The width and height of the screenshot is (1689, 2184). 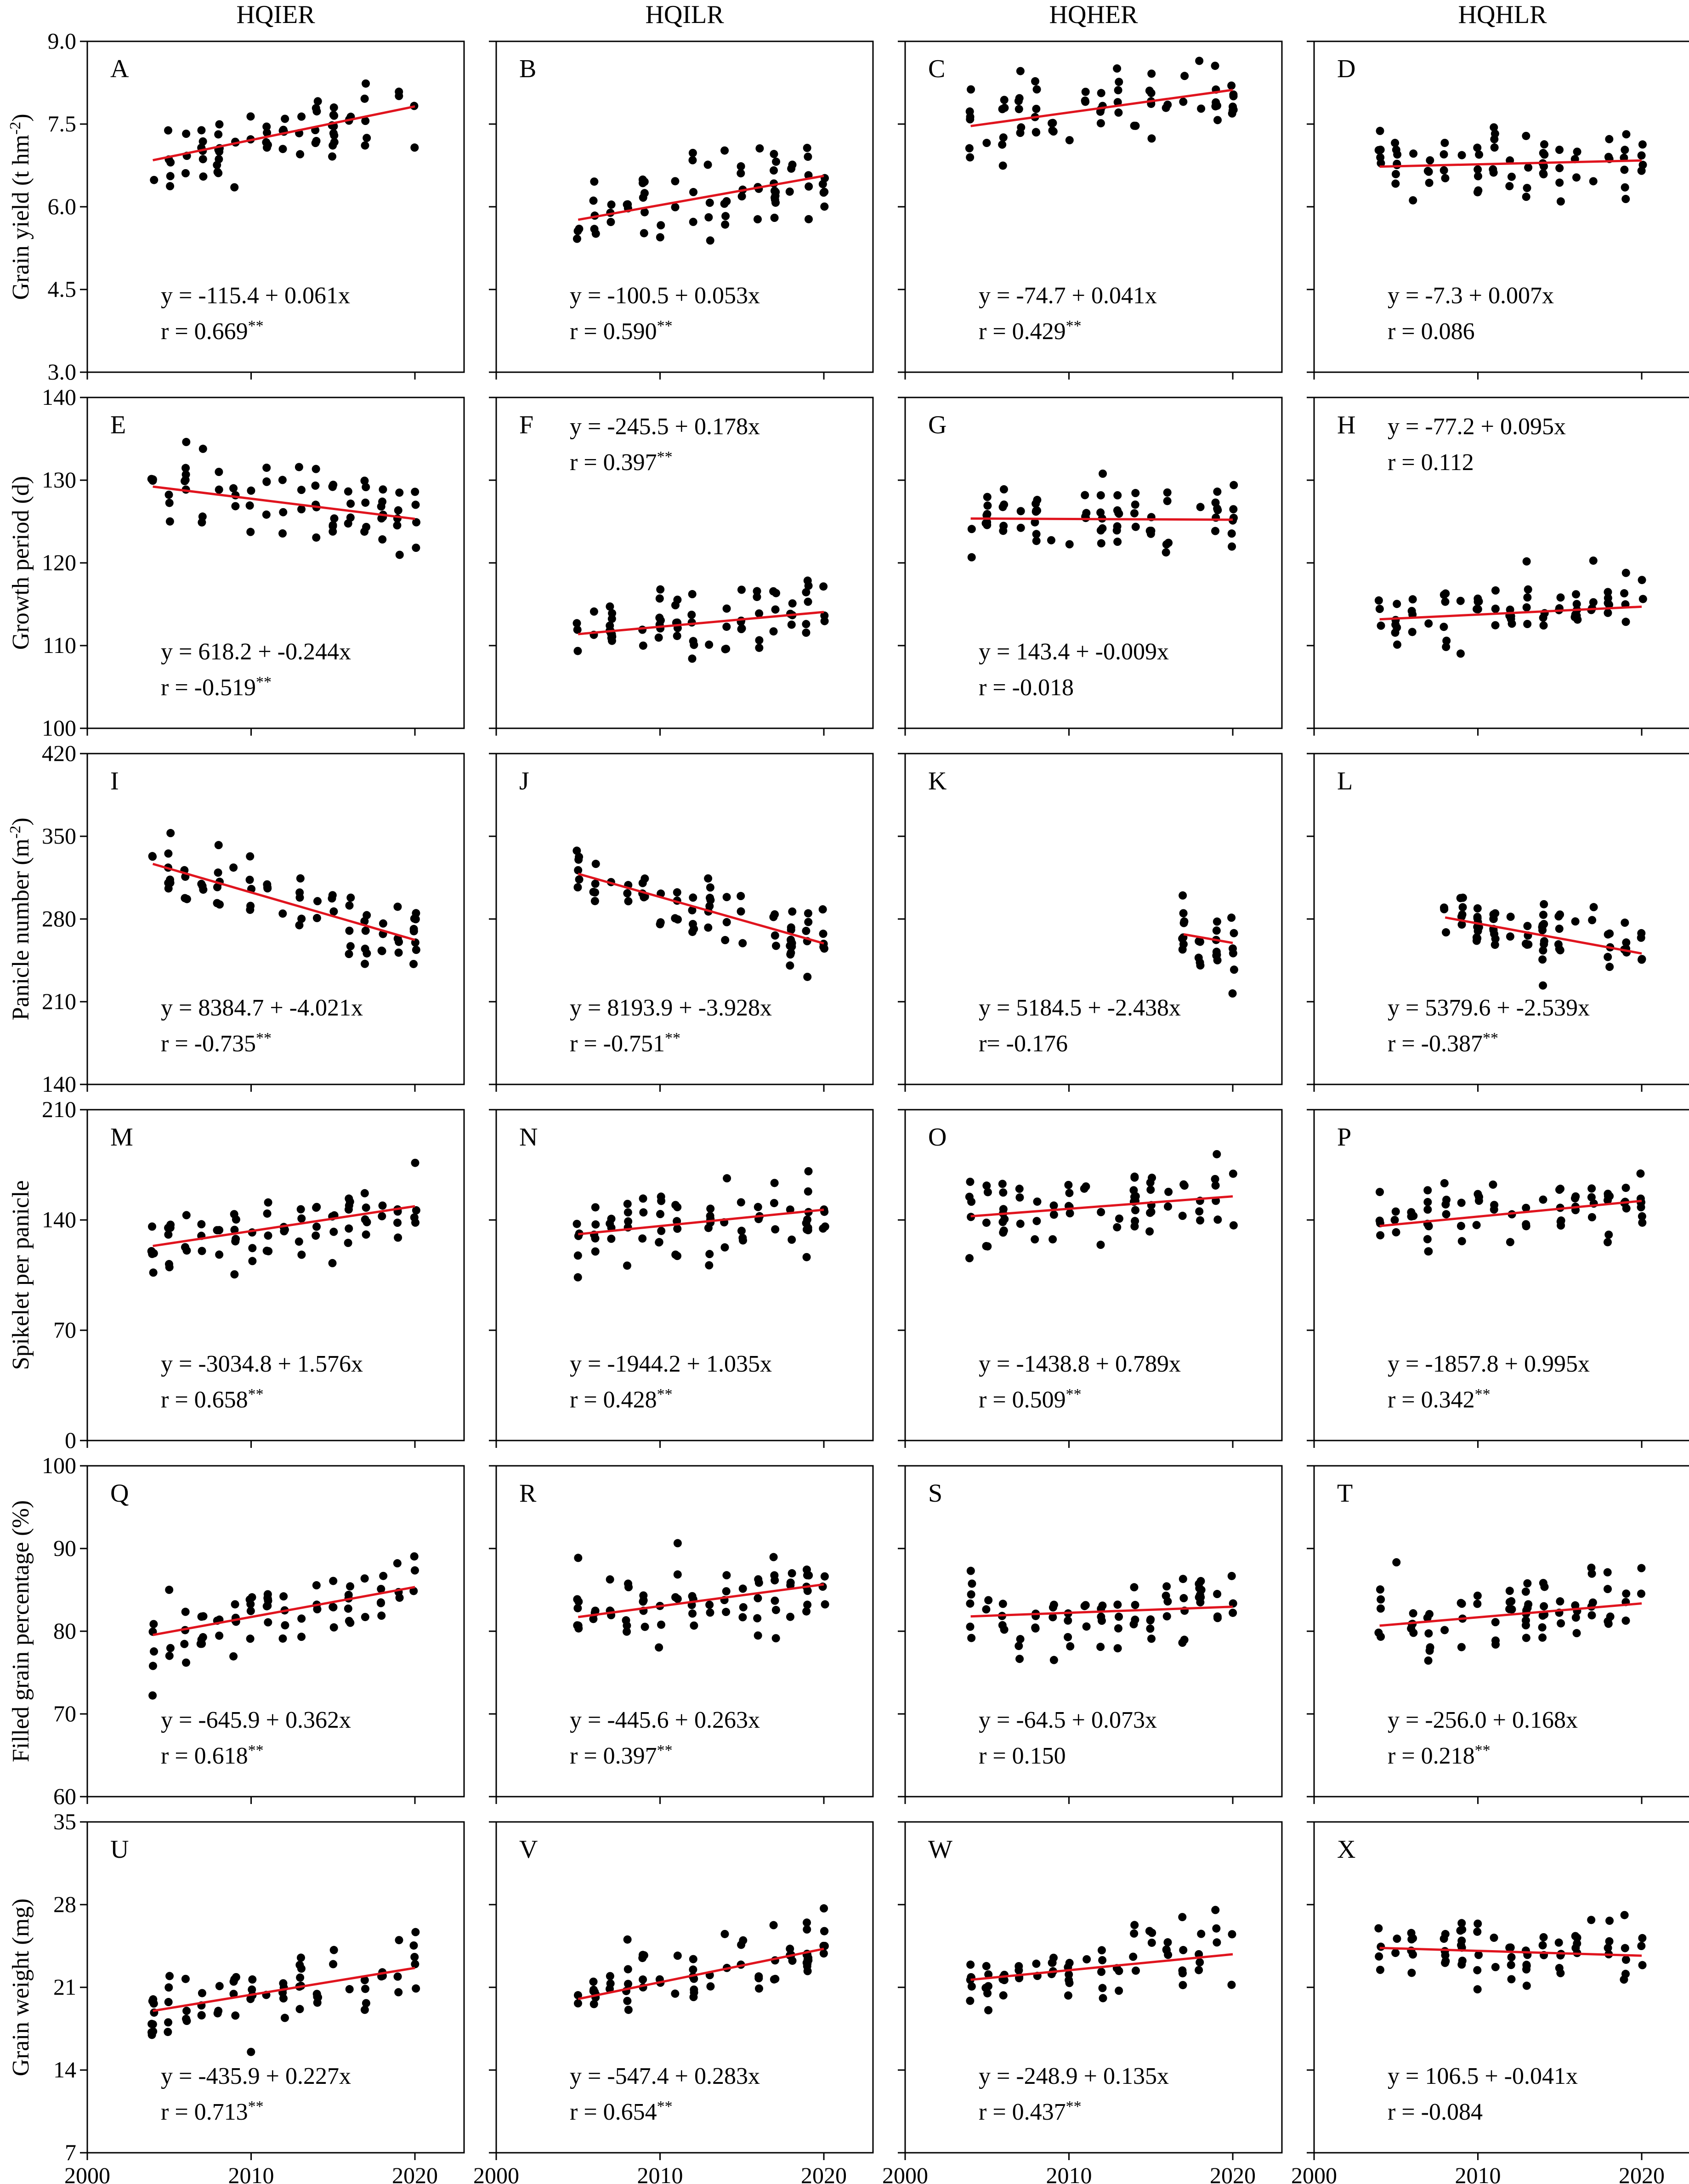 What do you see at coordinates (1101, 519) in the screenshot?
I see `regression-line` at bounding box center [1101, 519].